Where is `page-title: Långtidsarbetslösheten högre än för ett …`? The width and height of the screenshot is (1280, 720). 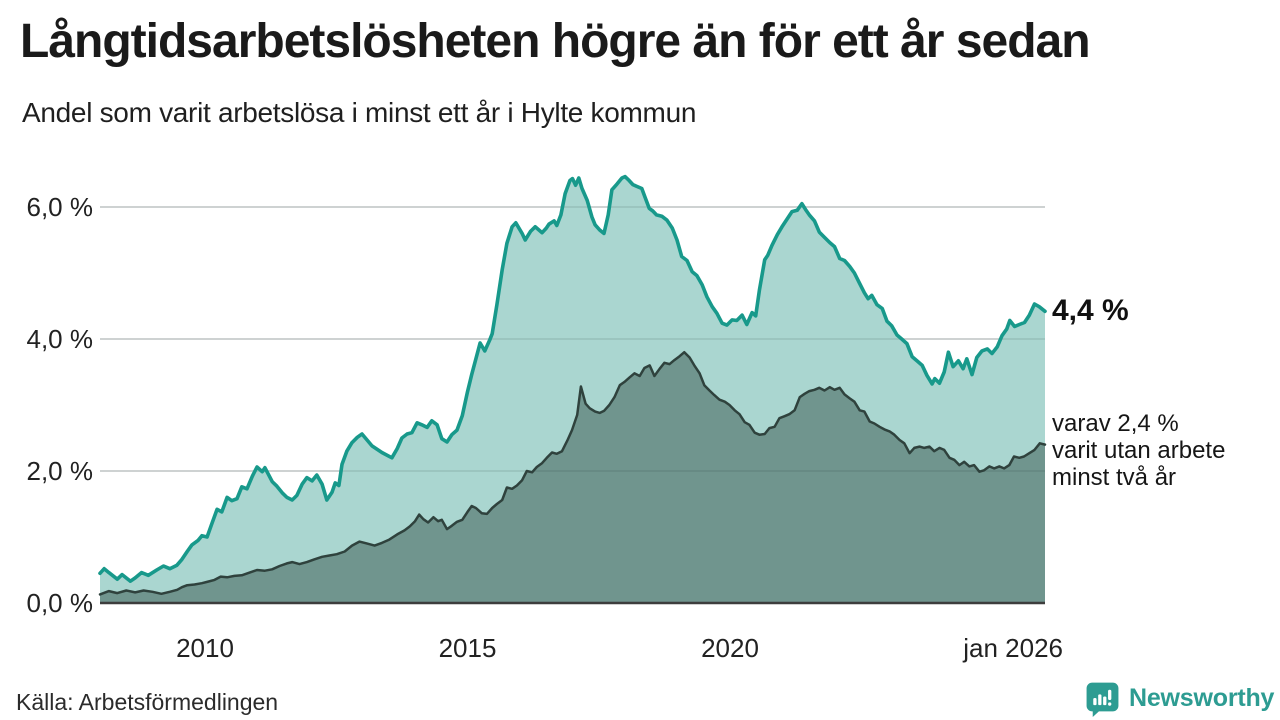
page-title: Långtidsarbetslösheten högre än för ett … is located at coordinates (555, 41).